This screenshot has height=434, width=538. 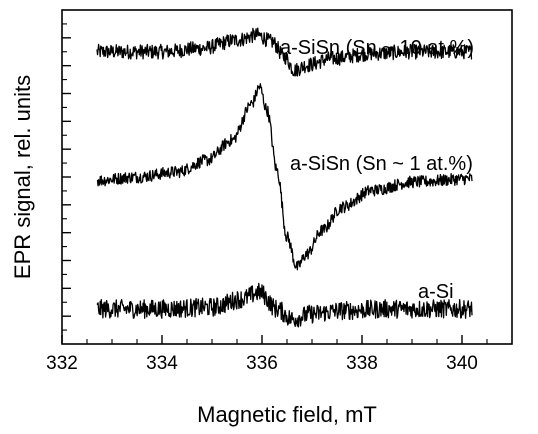 What do you see at coordinates (381, 164) in the screenshot?
I see `series-label-sisn-1: a-SiSn (Sn ~ 1 at.%)` at bounding box center [381, 164].